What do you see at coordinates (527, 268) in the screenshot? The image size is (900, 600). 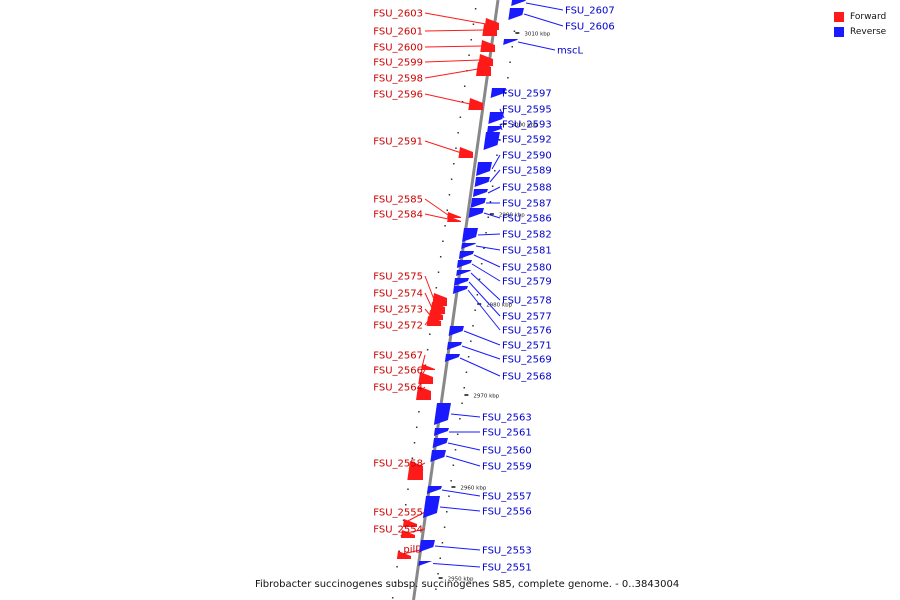 I see `reverse-gene-label: FSU_2580` at bounding box center [527, 268].